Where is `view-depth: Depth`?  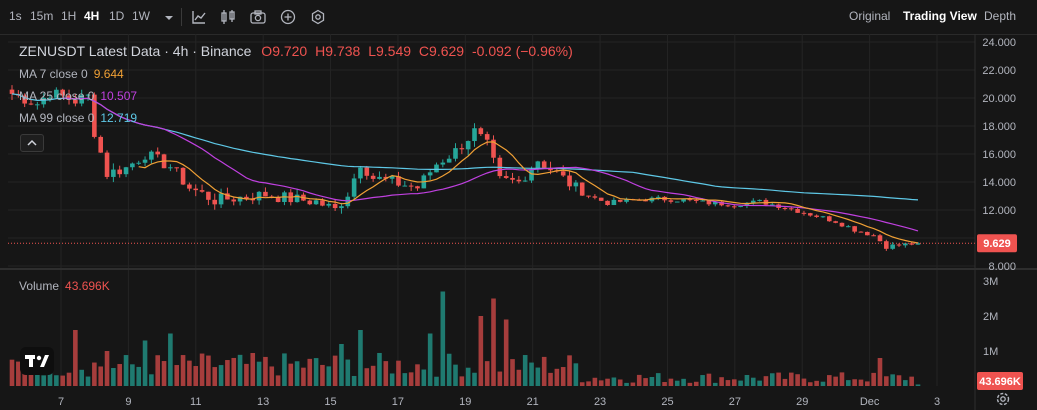 view-depth: Depth is located at coordinates (1000, 16).